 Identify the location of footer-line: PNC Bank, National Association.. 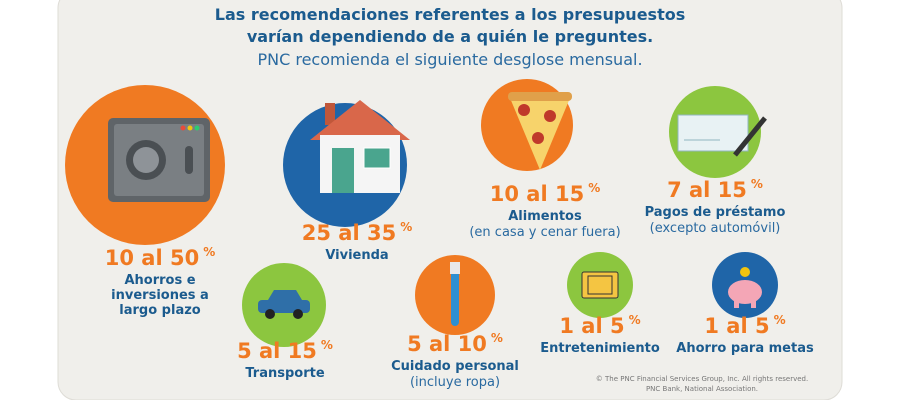
(702, 389).